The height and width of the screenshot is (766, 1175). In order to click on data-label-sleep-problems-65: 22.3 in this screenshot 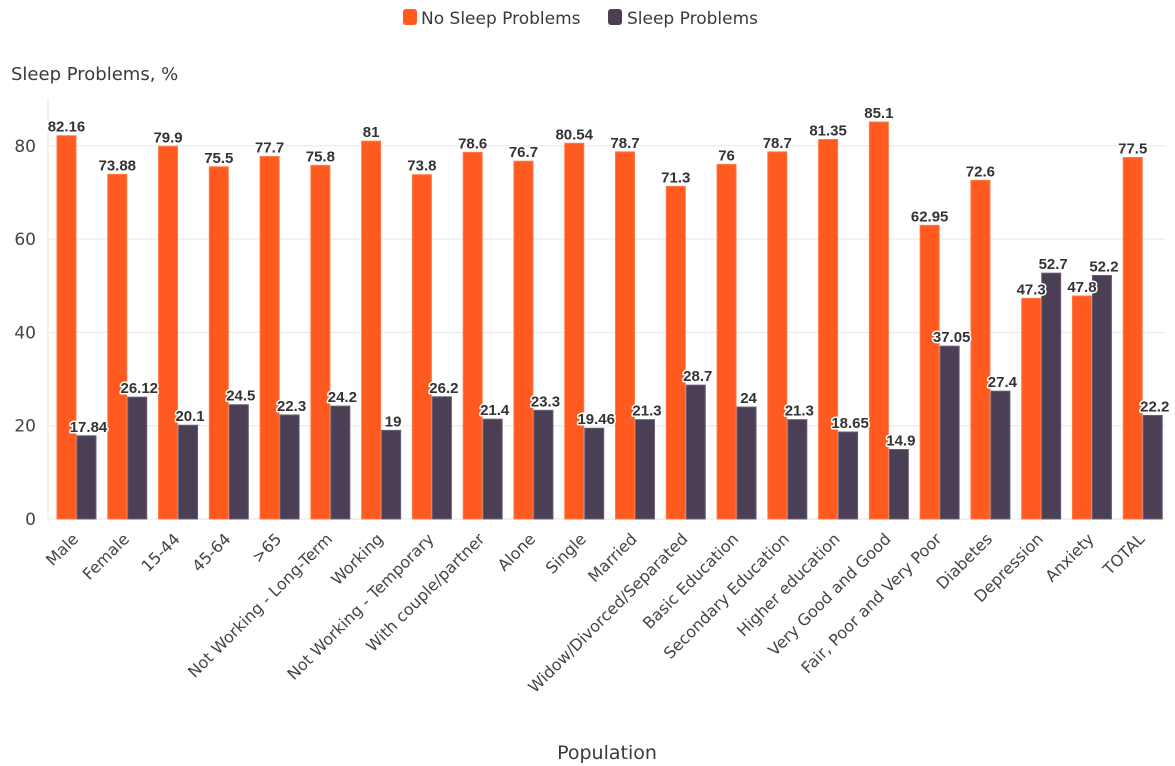, I will do `click(291, 406)`.